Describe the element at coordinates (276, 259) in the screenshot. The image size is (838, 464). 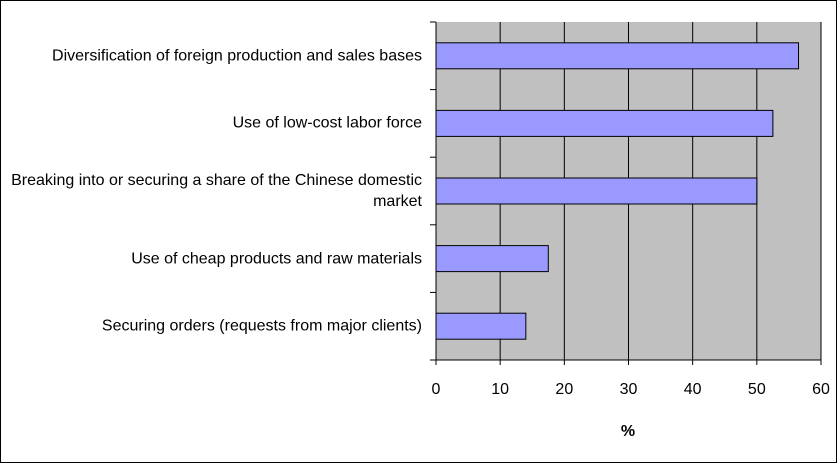
I see `y-tick-label: Use of cheap products and raw materials` at that location.